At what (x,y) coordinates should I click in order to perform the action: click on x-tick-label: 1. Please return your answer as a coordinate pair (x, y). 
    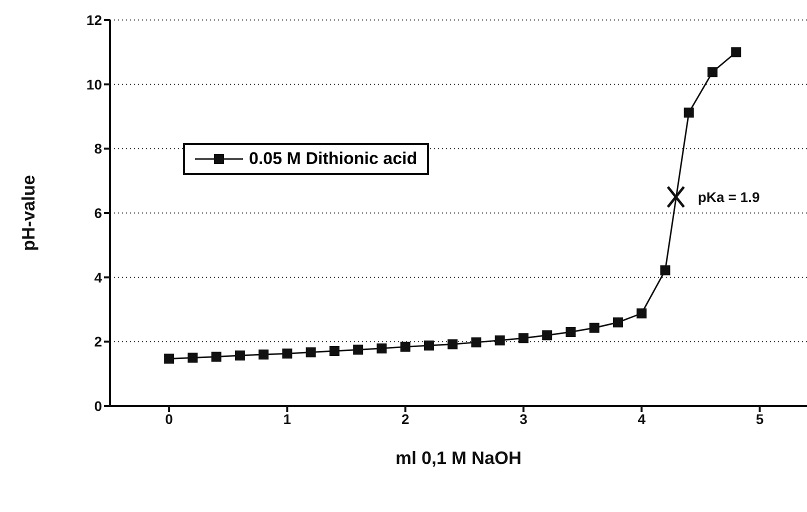
    Looking at the image, I should click on (287, 418).